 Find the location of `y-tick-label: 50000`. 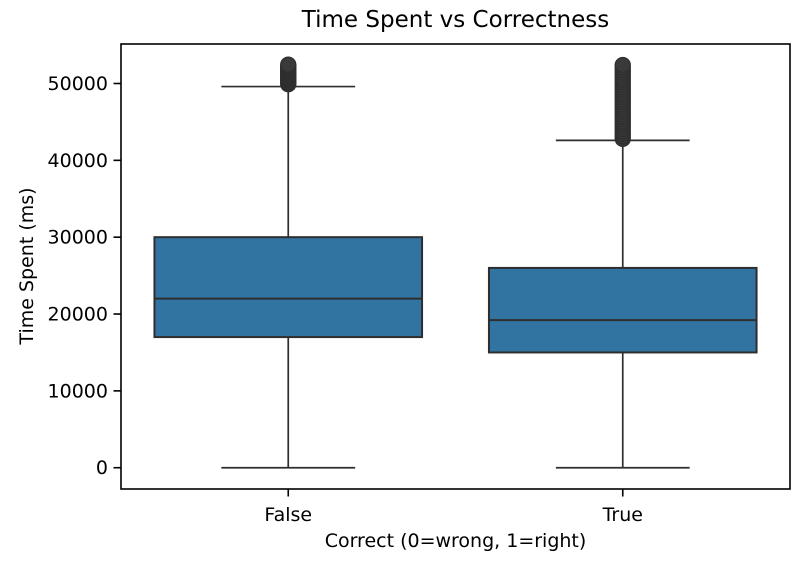

y-tick-label: 50000 is located at coordinates (78, 84).